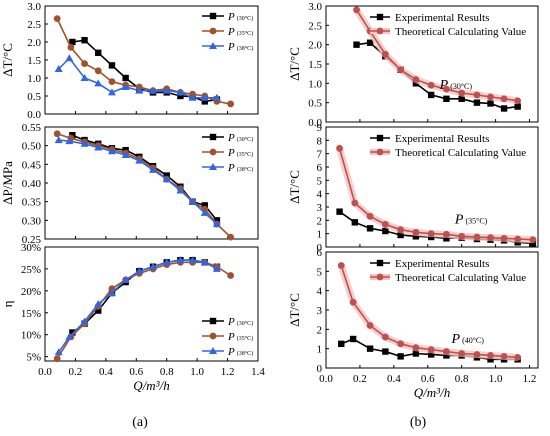  Describe the element at coordinates (7, 60) in the screenshot. I see `y-axis-label: ΔT/°C` at that location.